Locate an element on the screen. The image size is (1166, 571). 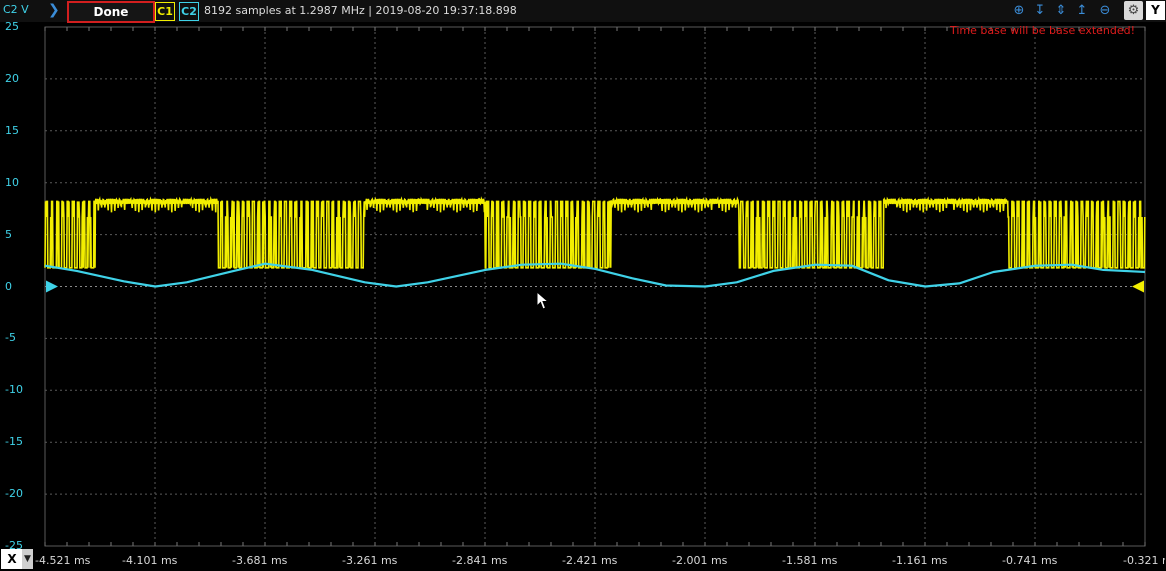
x-tick-label: -0.741 ms is located at coordinates (1030, 560).